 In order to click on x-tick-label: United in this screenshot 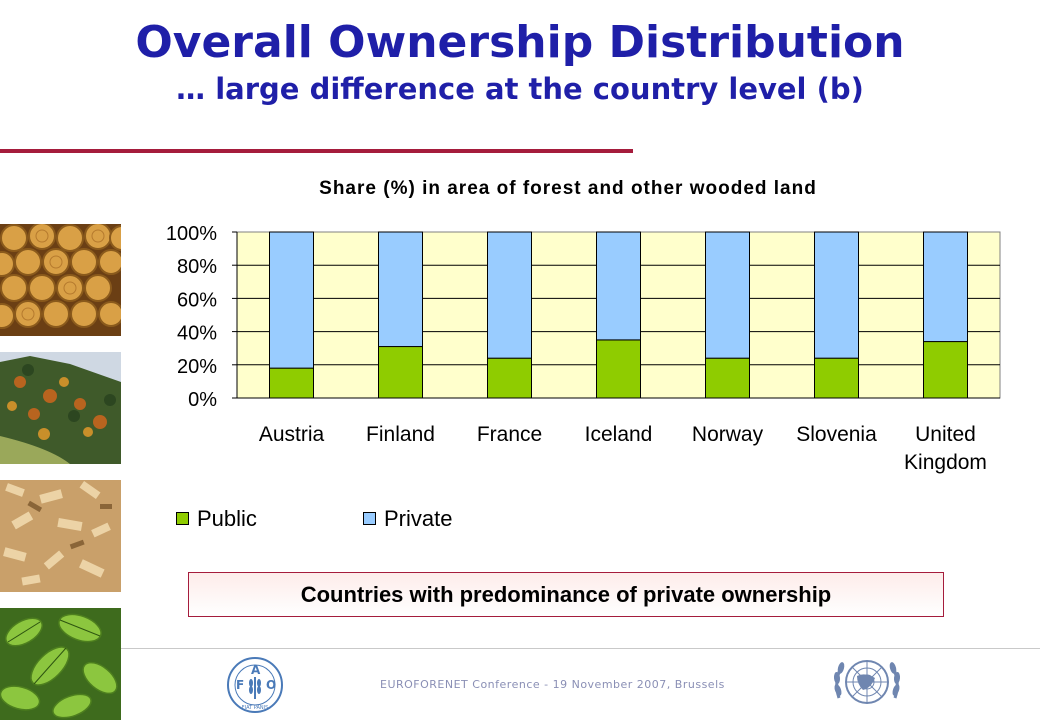, I will do `click(945, 434)`.